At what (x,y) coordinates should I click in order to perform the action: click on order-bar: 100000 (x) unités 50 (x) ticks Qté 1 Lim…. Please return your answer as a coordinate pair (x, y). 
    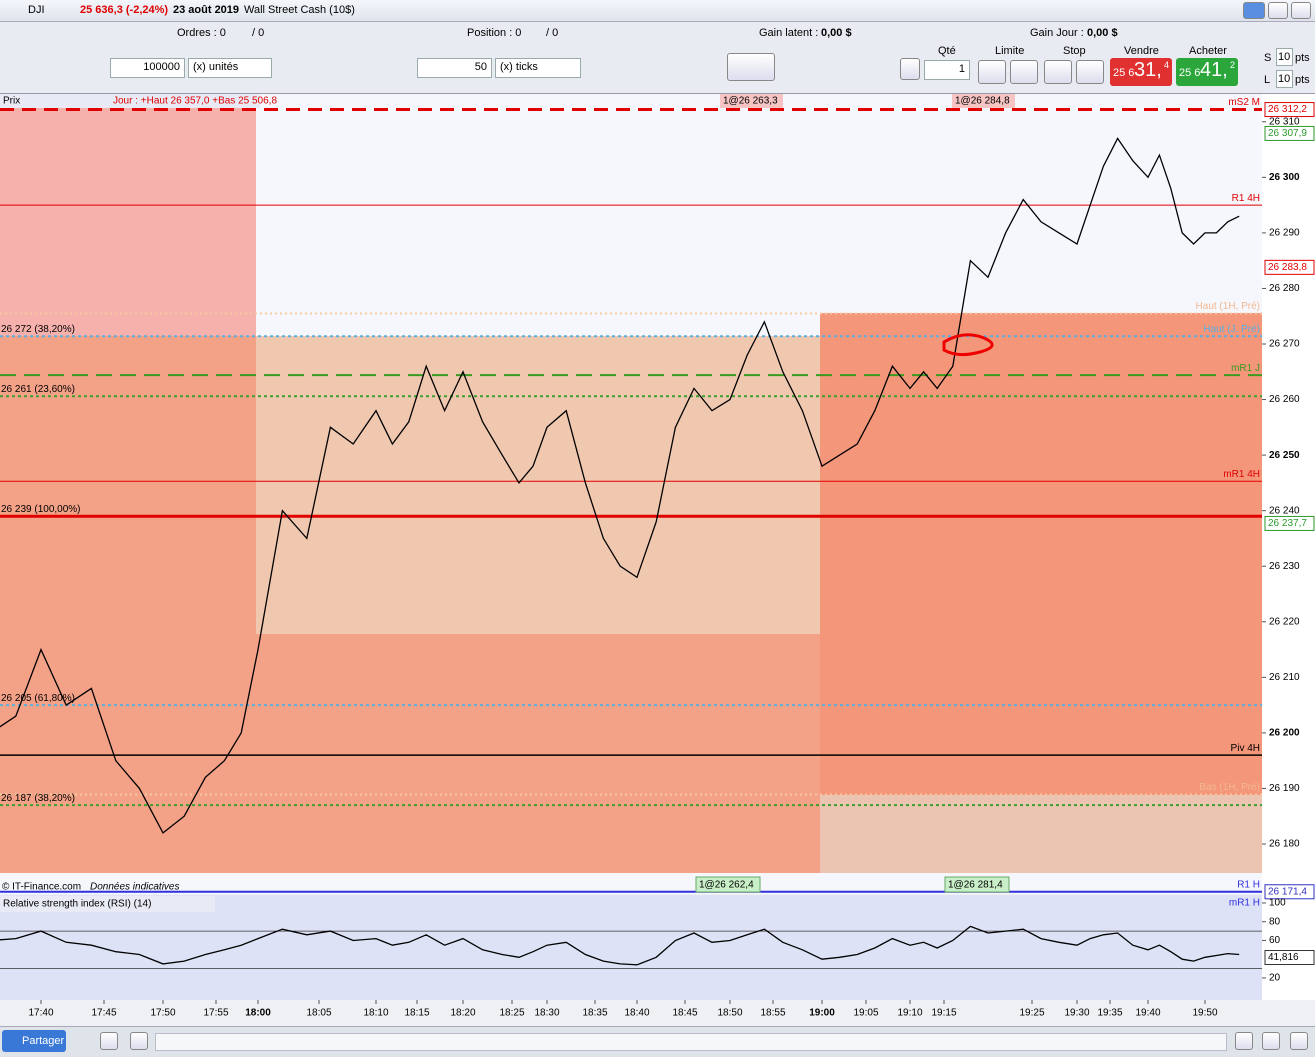
    Looking at the image, I should click on (657, 69).